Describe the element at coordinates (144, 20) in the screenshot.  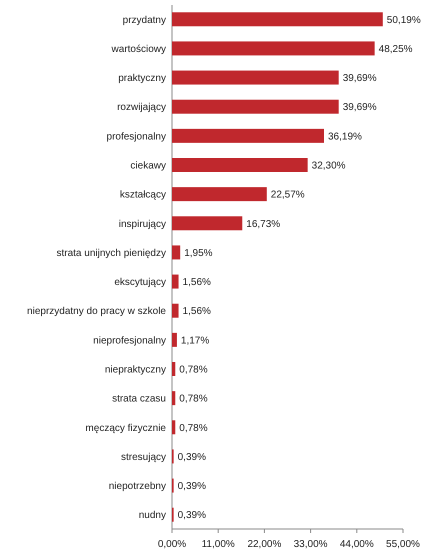
I see `y-tick-label: przydatny` at that location.